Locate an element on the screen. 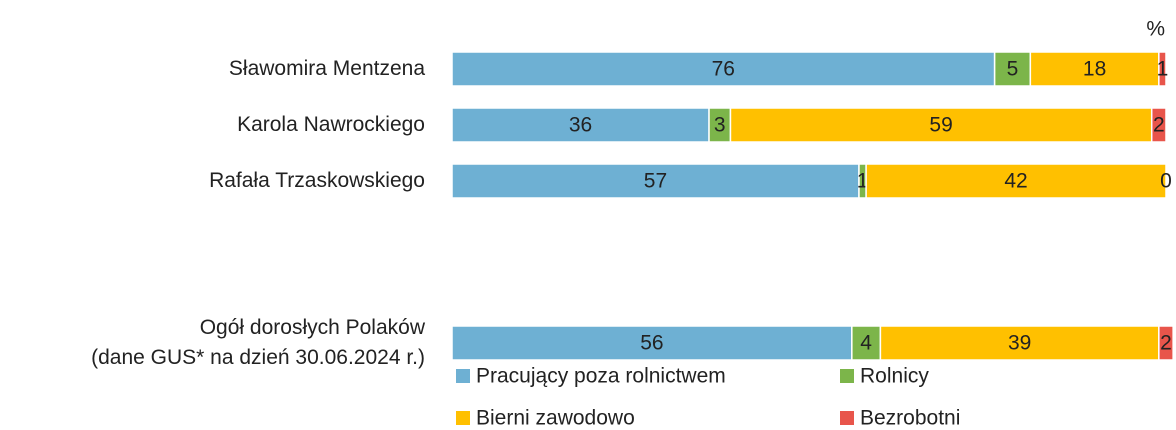  data-label: 36 is located at coordinates (580, 125).